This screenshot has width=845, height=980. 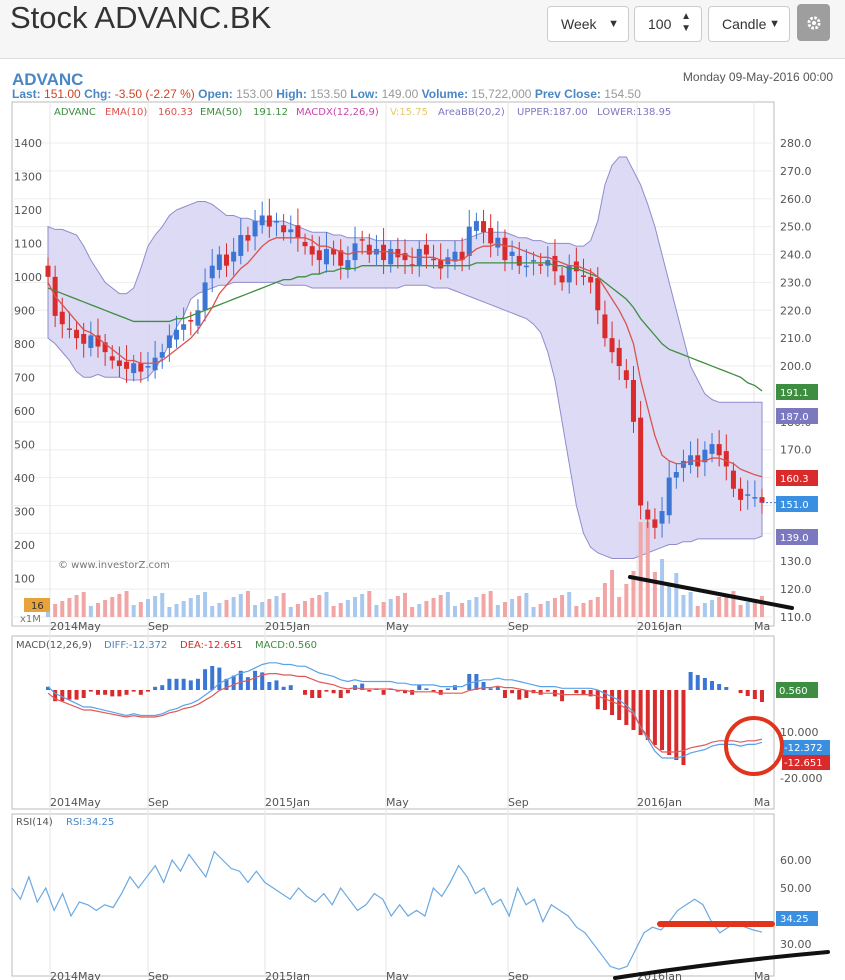 I want to click on y-tick-left: 1100, so click(x=28, y=244).